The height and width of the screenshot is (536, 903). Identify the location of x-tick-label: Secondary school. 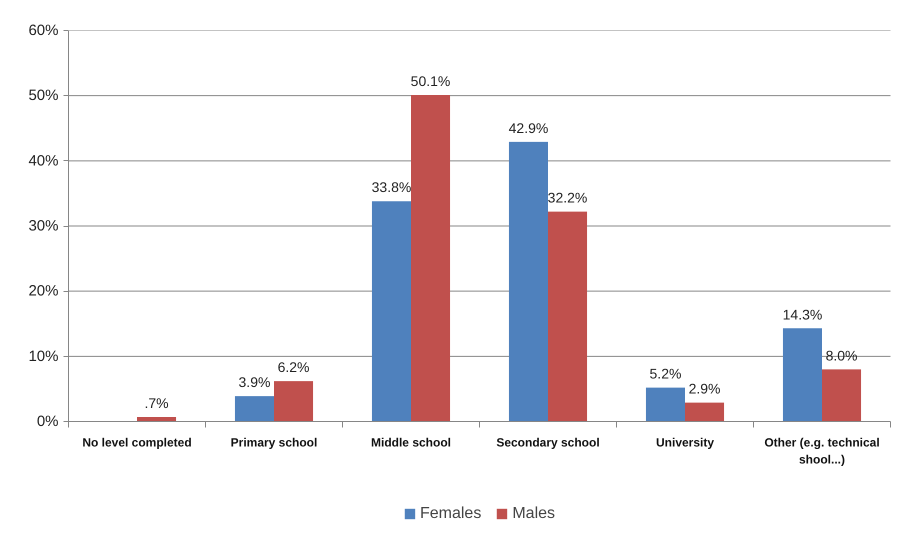
(548, 443).